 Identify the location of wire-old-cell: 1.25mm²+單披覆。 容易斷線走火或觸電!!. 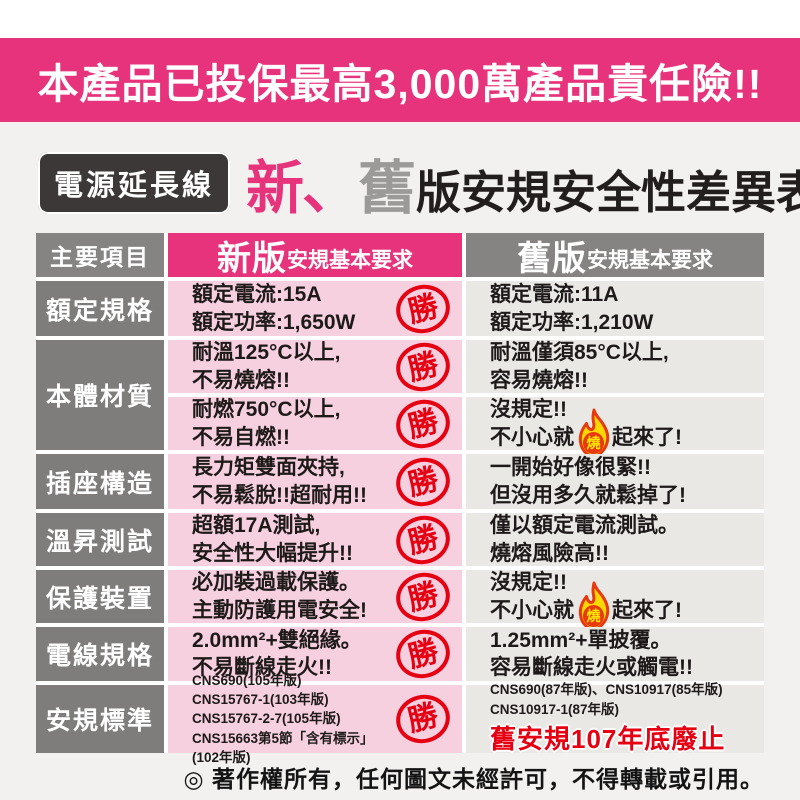
(615, 654).